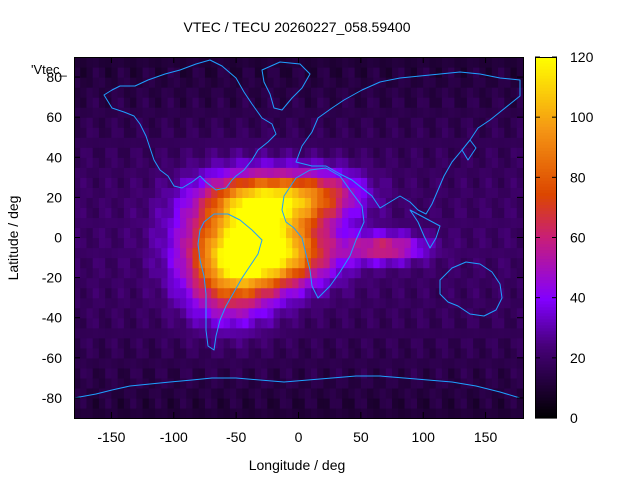 This screenshot has height=480, width=640. What do you see at coordinates (54, 157) in the screenshot?
I see `y-tick-label: 40` at bounding box center [54, 157].